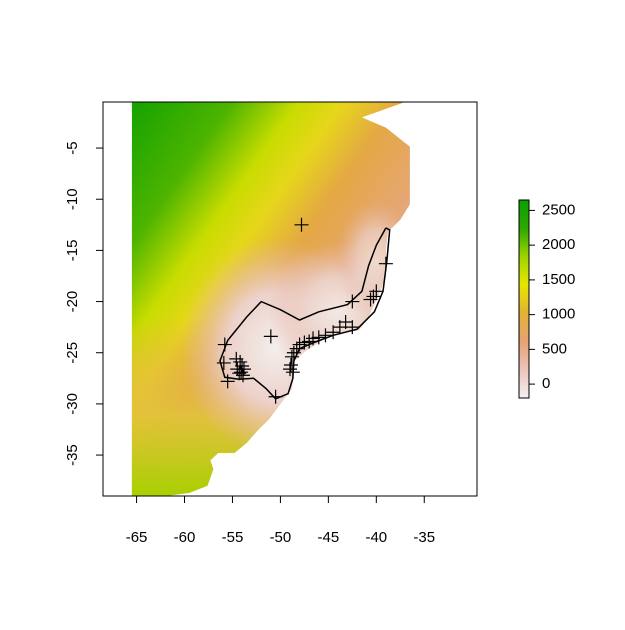 Image resolution: width=625 pixels, height=630 pixels. Describe the element at coordinates (524, 299) in the screenshot. I see `legend-colorbar` at that location.